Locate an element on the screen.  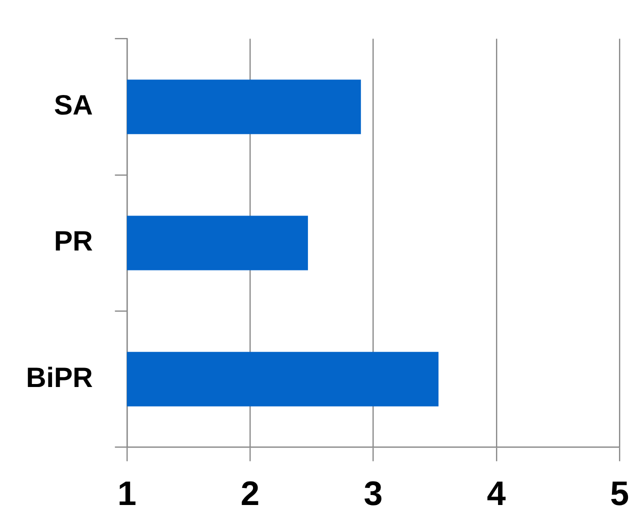
y-tick-label: PR is located at coordinates (73, 241).